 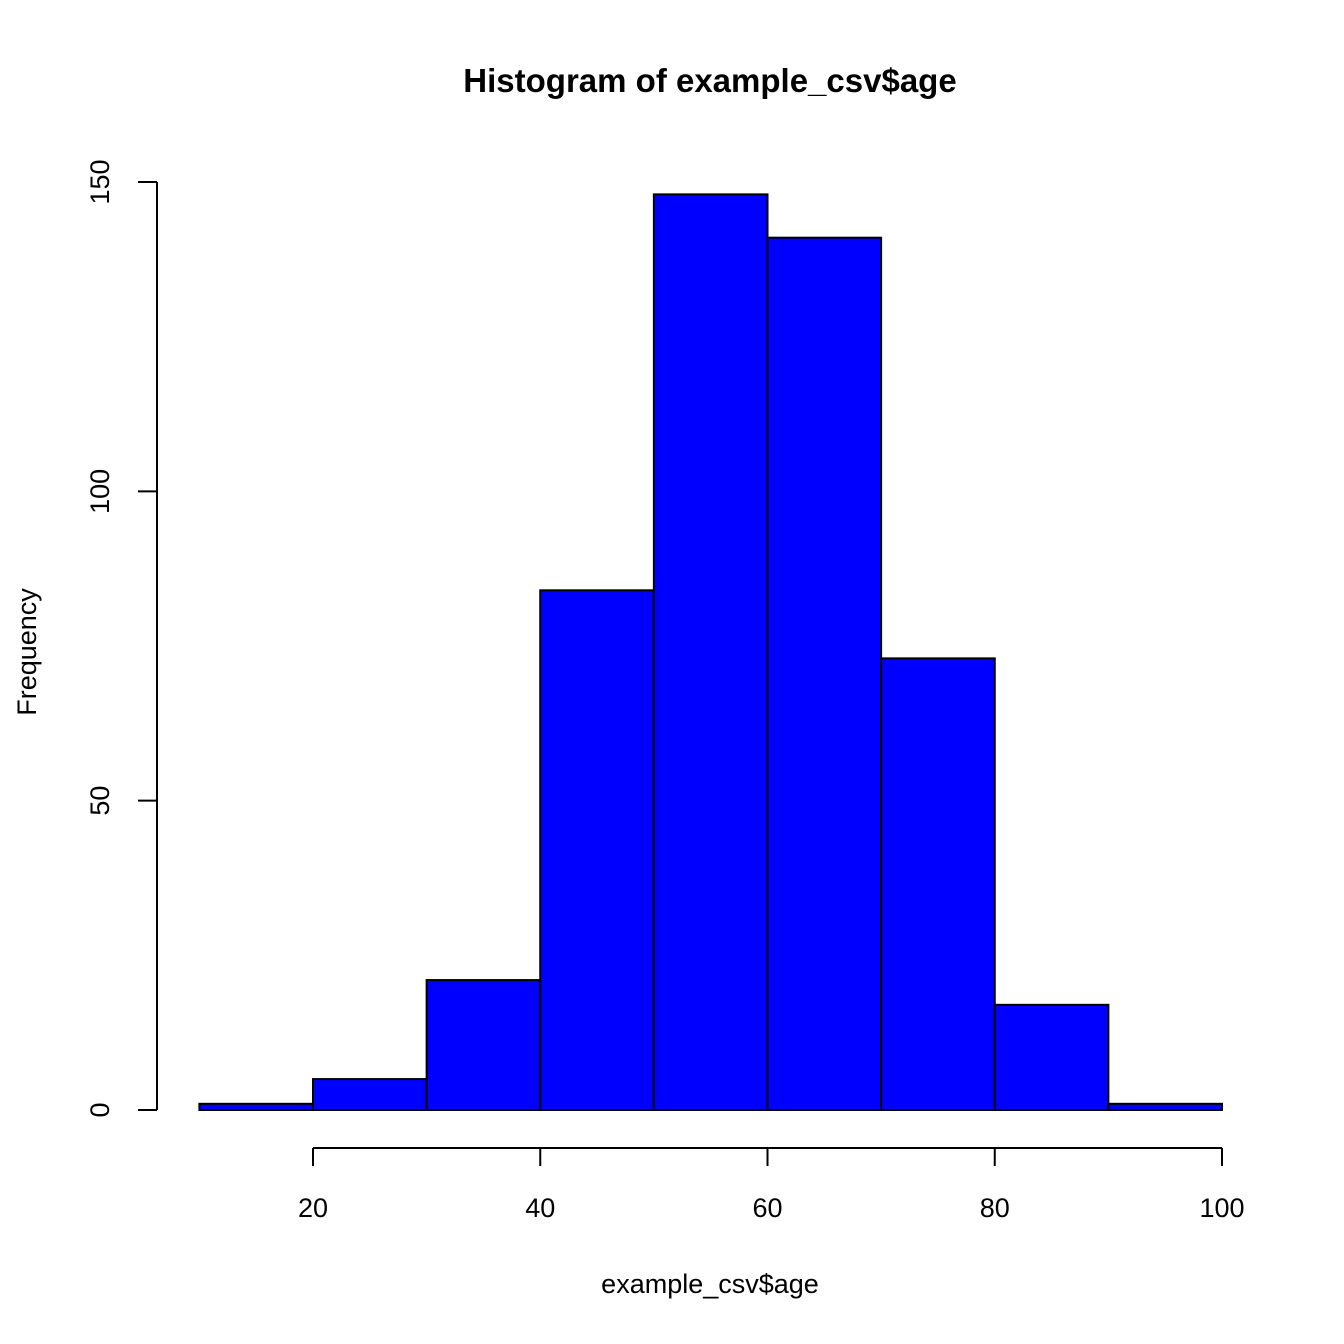 I want to click on y-tick-label: 0, so click(x=100, y=1109).